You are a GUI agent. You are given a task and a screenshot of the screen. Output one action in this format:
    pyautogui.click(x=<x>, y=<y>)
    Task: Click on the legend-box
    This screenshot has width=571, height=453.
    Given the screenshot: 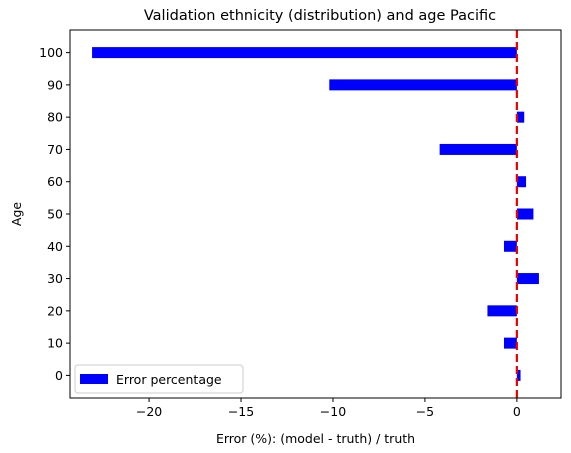 What is the action you would take?
    pyautogui.click(x=159, y=379)
    